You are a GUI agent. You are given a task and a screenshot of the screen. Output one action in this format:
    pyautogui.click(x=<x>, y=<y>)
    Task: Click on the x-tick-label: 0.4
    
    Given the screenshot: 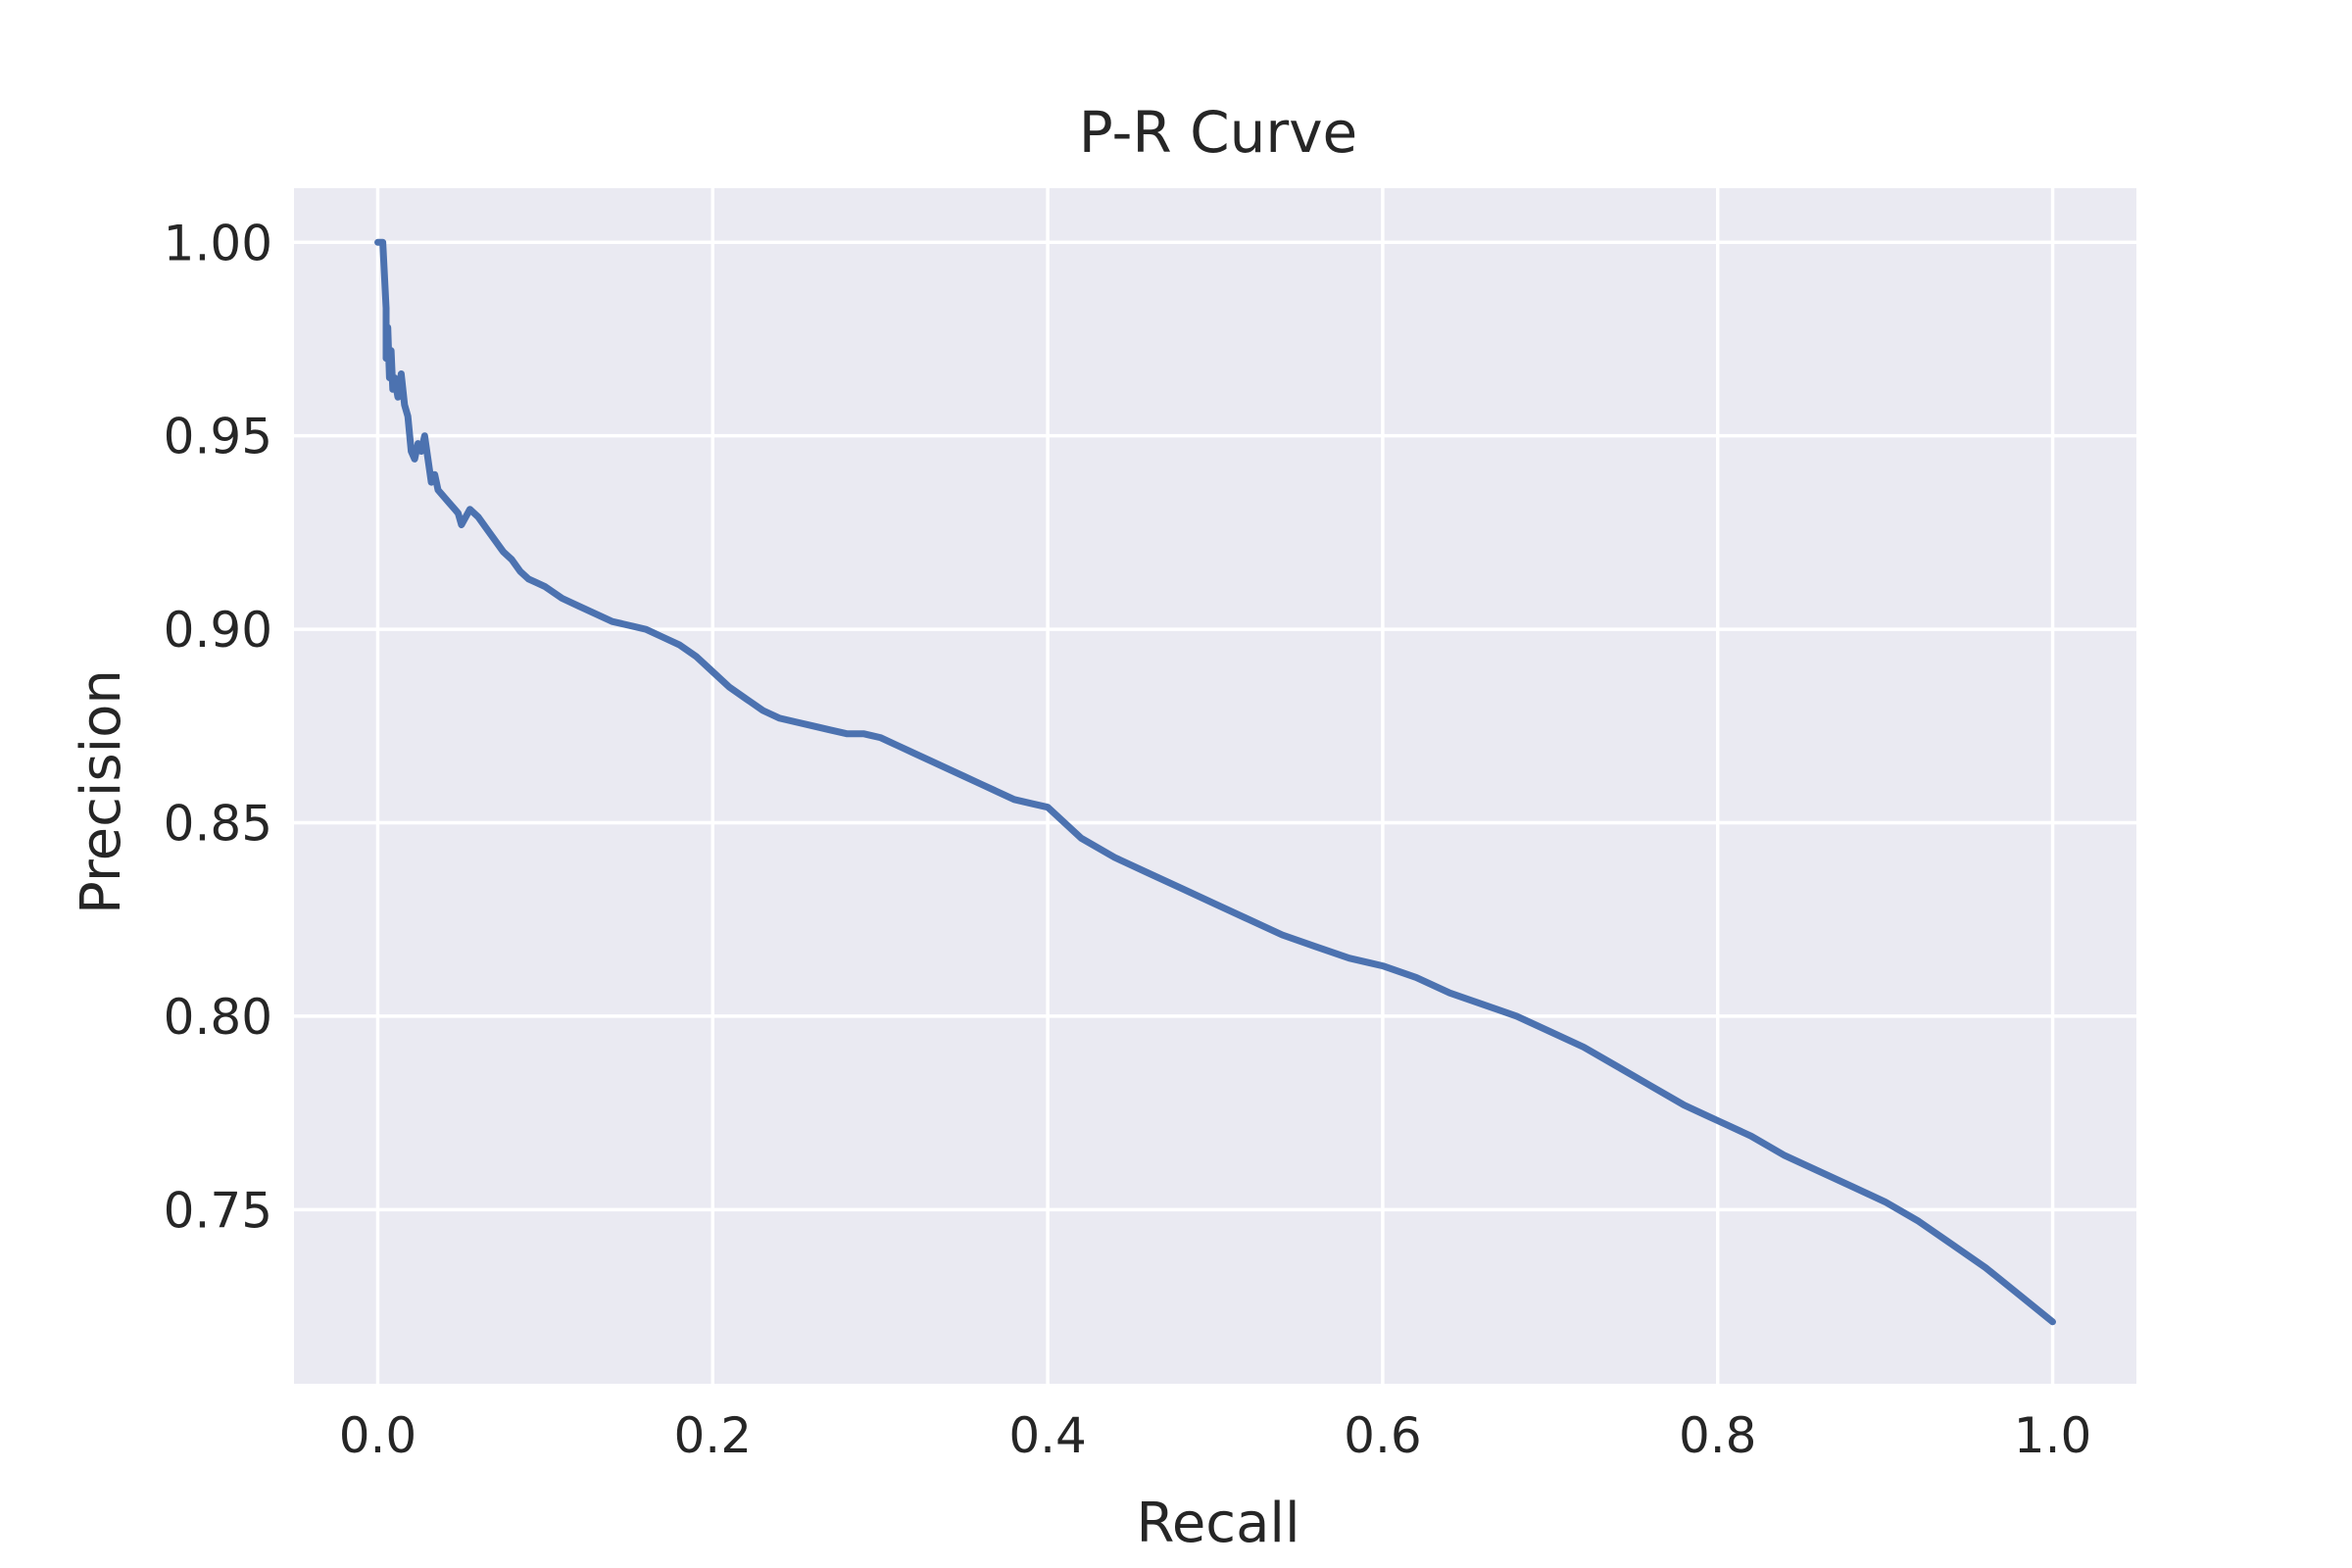 What is the action you would take?
    pyautogui.click(x=1047, y=1435)
    